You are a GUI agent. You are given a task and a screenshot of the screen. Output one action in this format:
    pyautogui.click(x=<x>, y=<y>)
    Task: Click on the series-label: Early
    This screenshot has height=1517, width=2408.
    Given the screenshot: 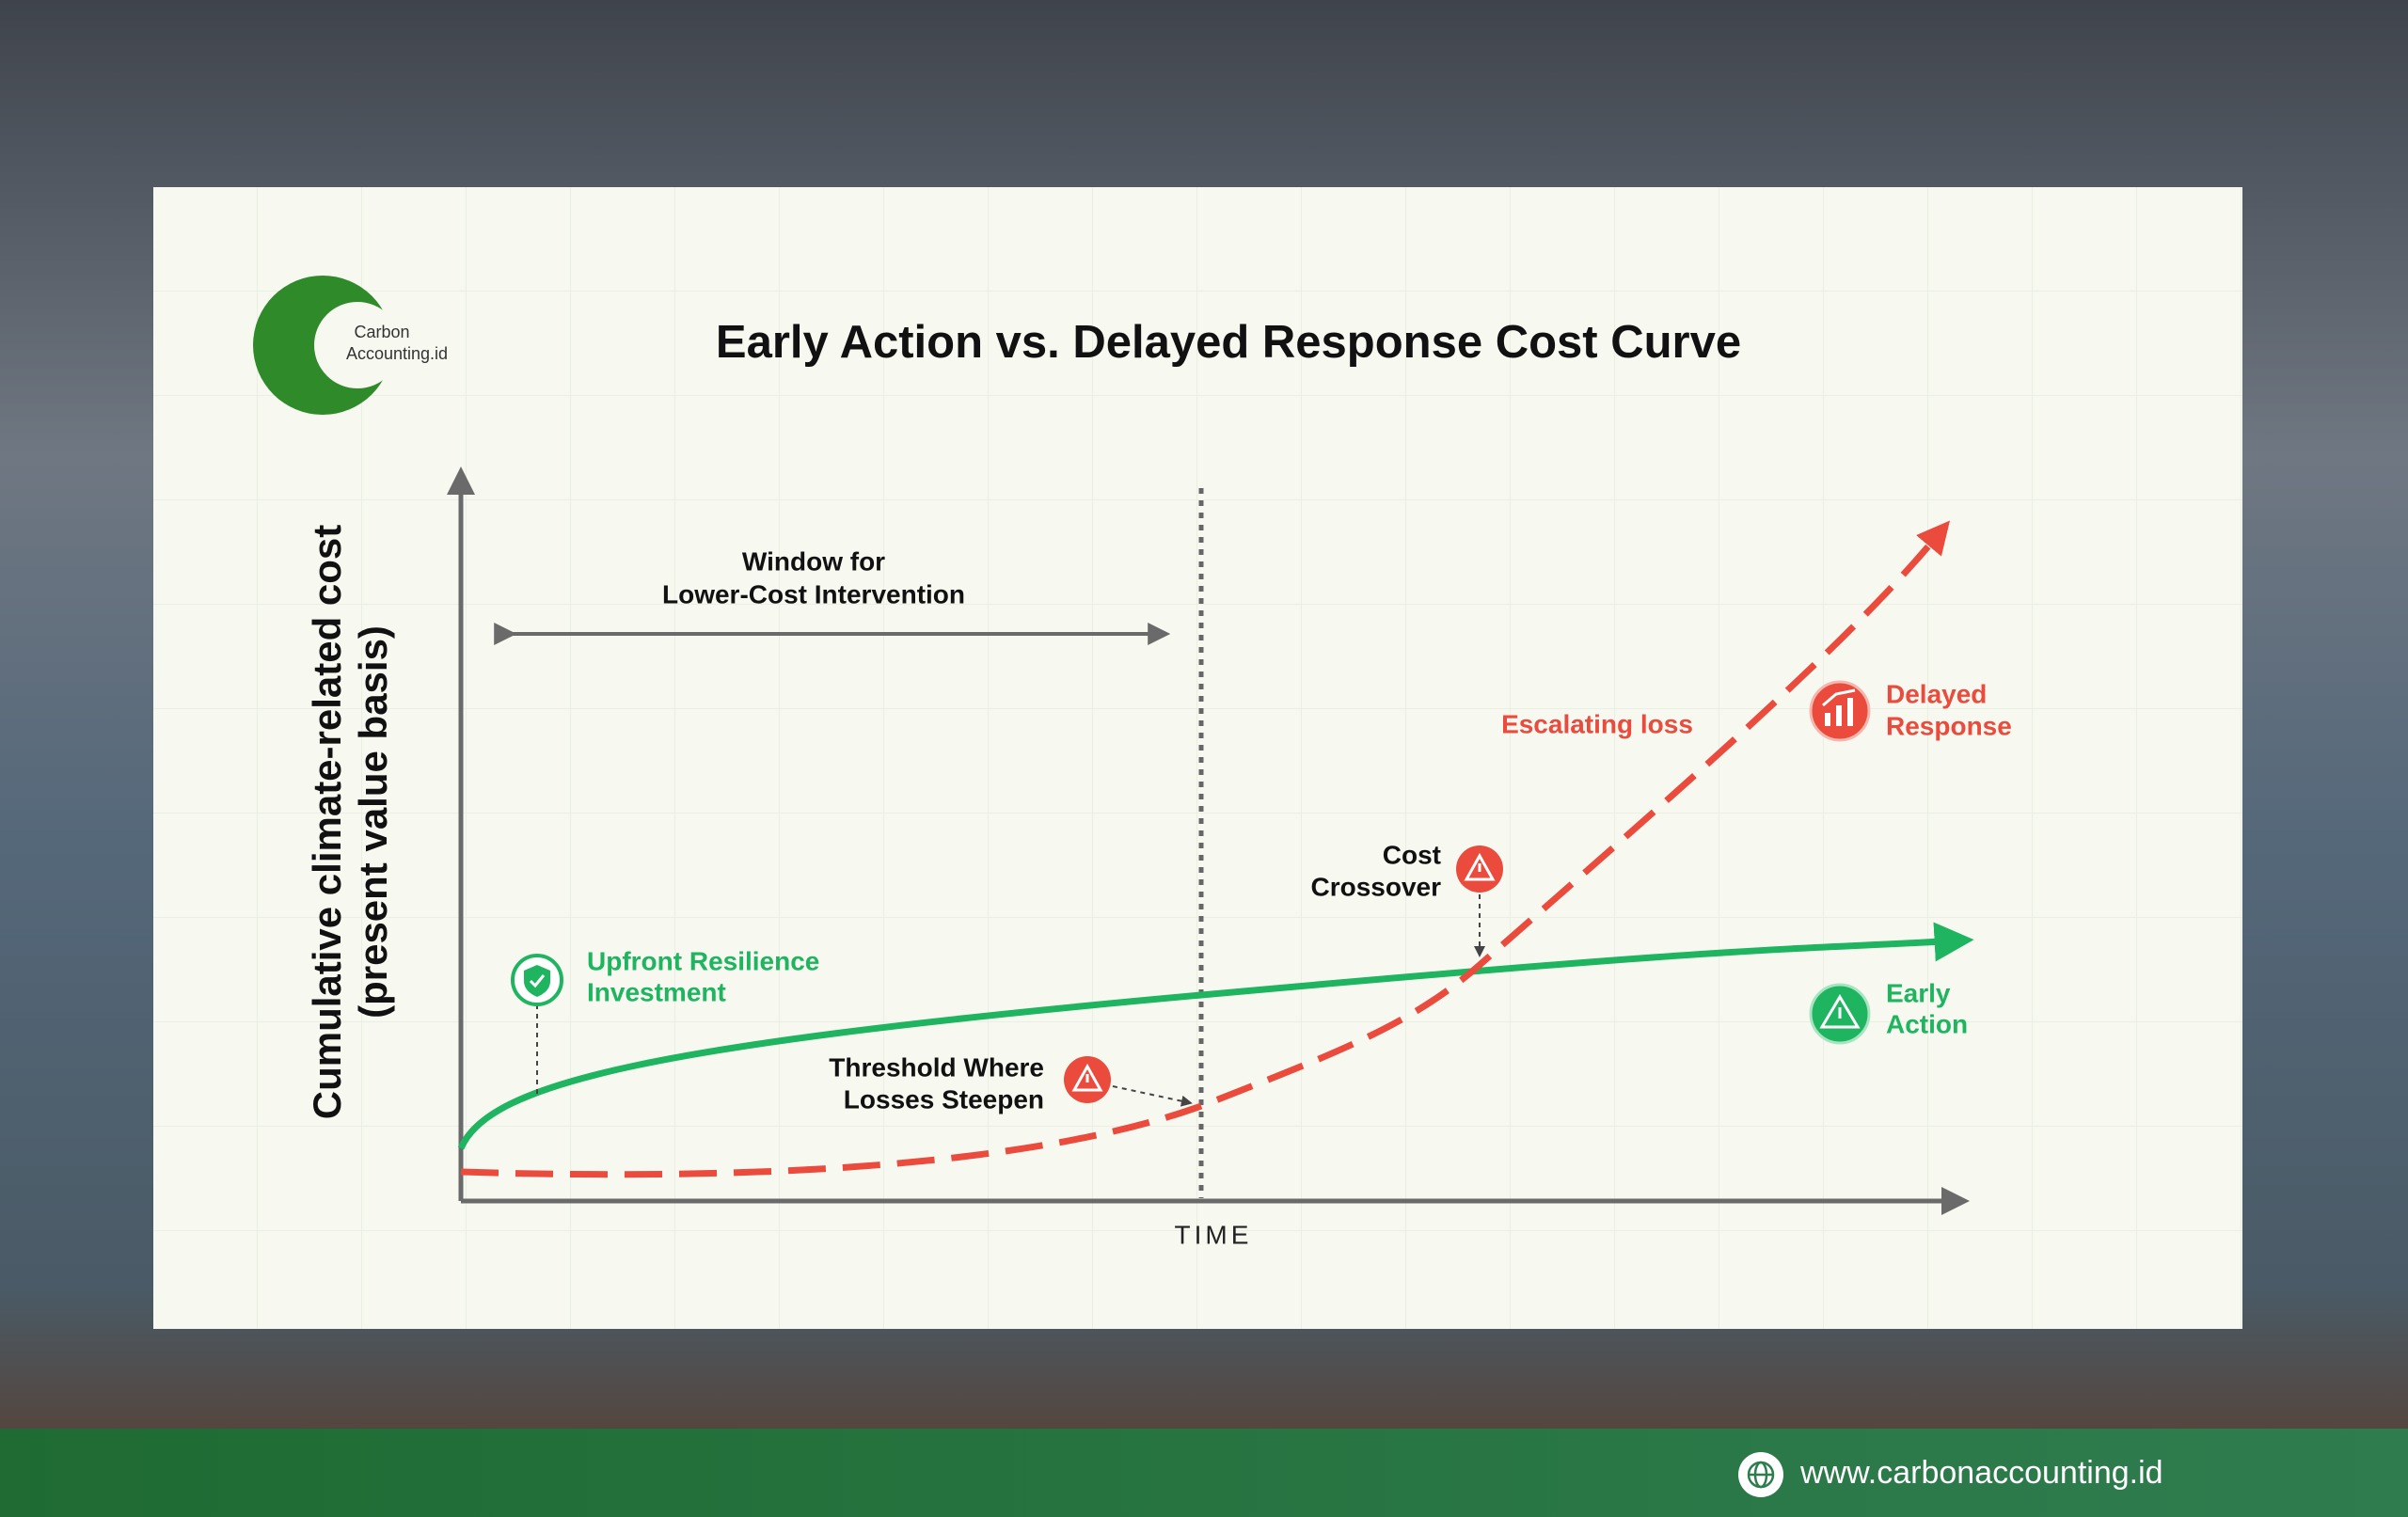 What is the action you would take?
    pyautogui.click(x=1919, y=992)
    